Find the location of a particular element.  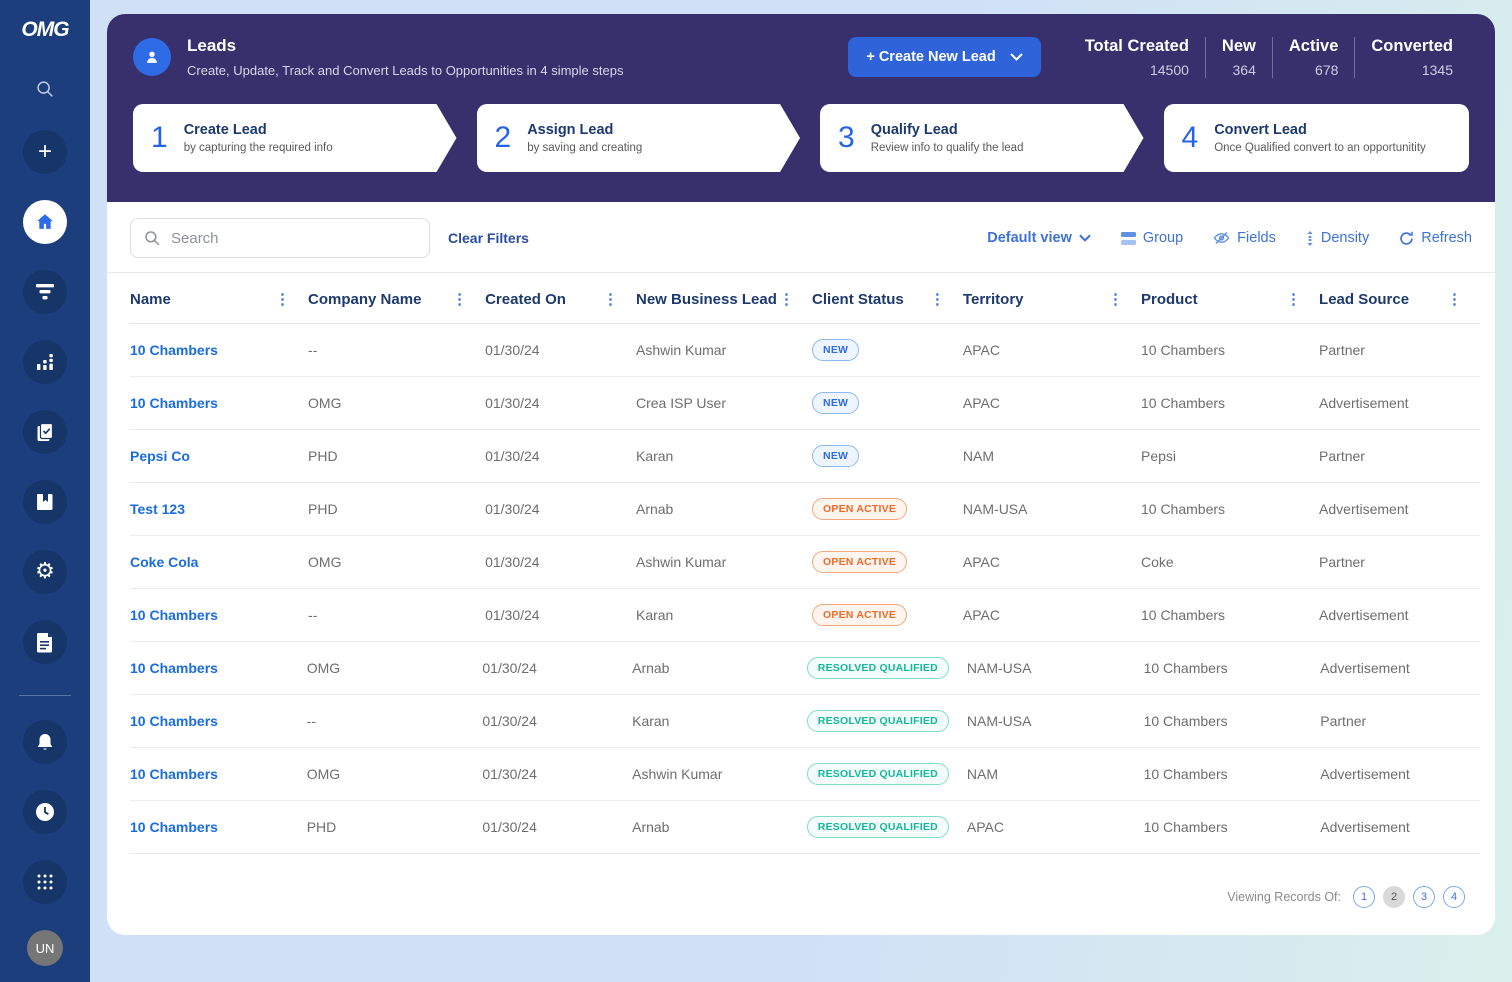

page-button-3: 3 is located at coordinates (1424, 897).